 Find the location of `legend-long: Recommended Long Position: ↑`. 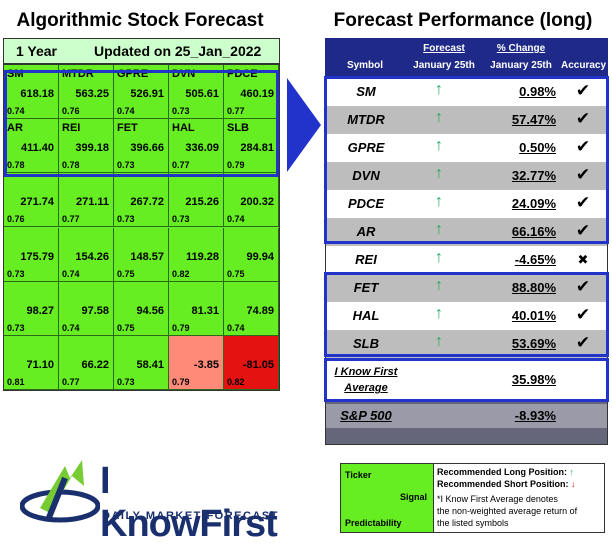

legend-long: Recommended Long Position: ↑ is located at coordinates (505, 472).